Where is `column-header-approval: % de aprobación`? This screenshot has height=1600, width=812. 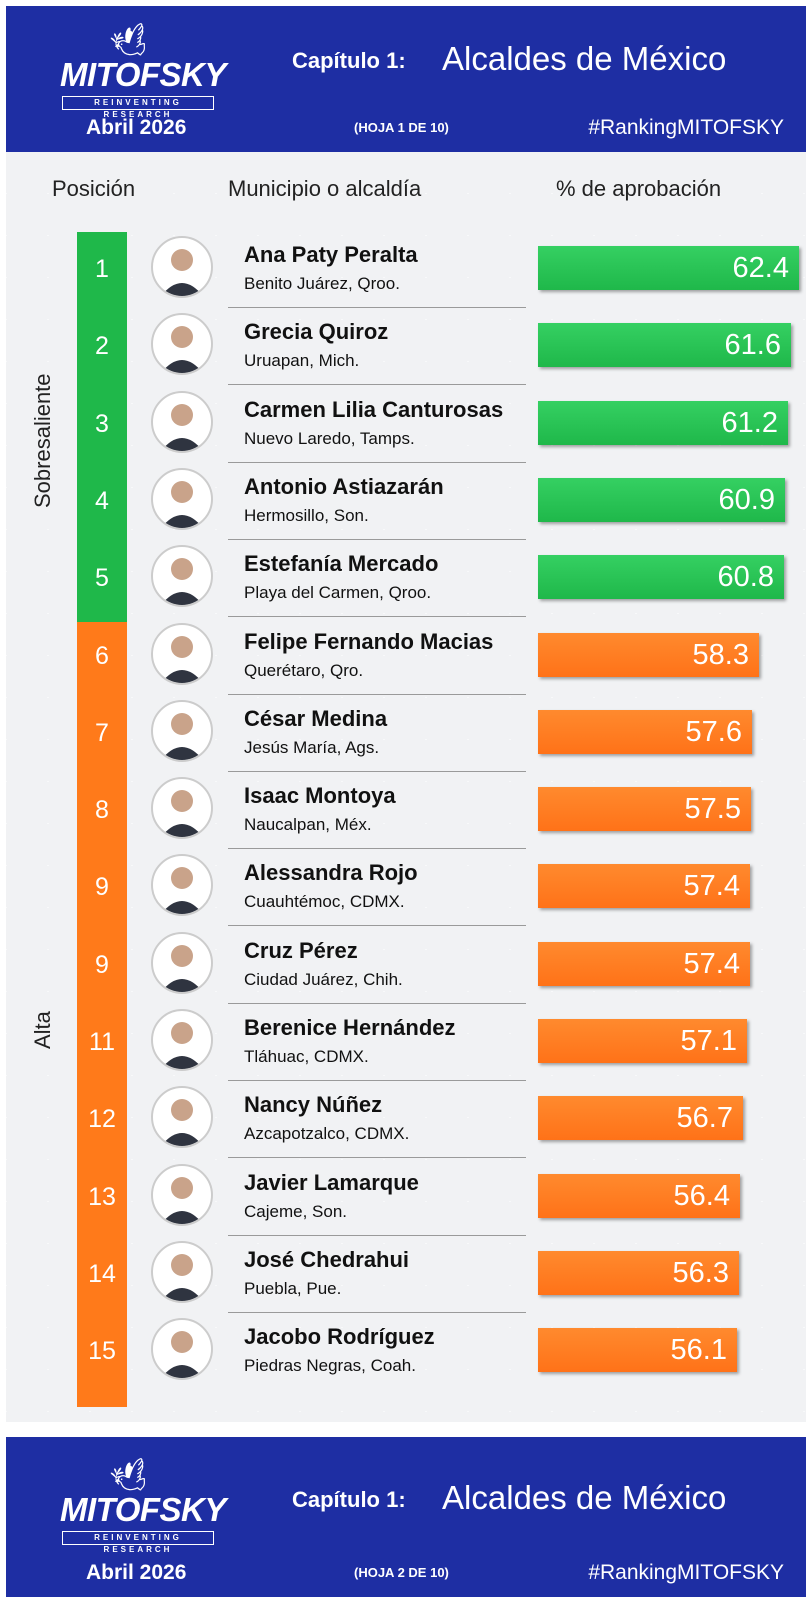
column-header-approval: % de aprobación is located at coordinates (639, 188).